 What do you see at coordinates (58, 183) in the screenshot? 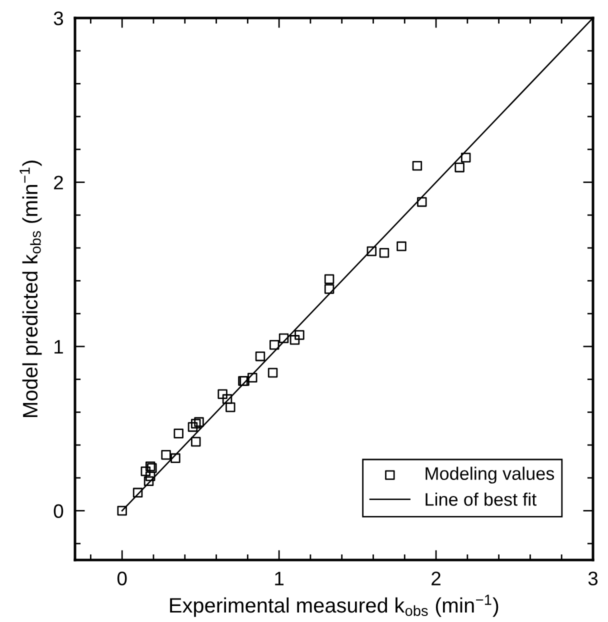
I see `y-tick-label: 2` at bounding box center [58, 183].